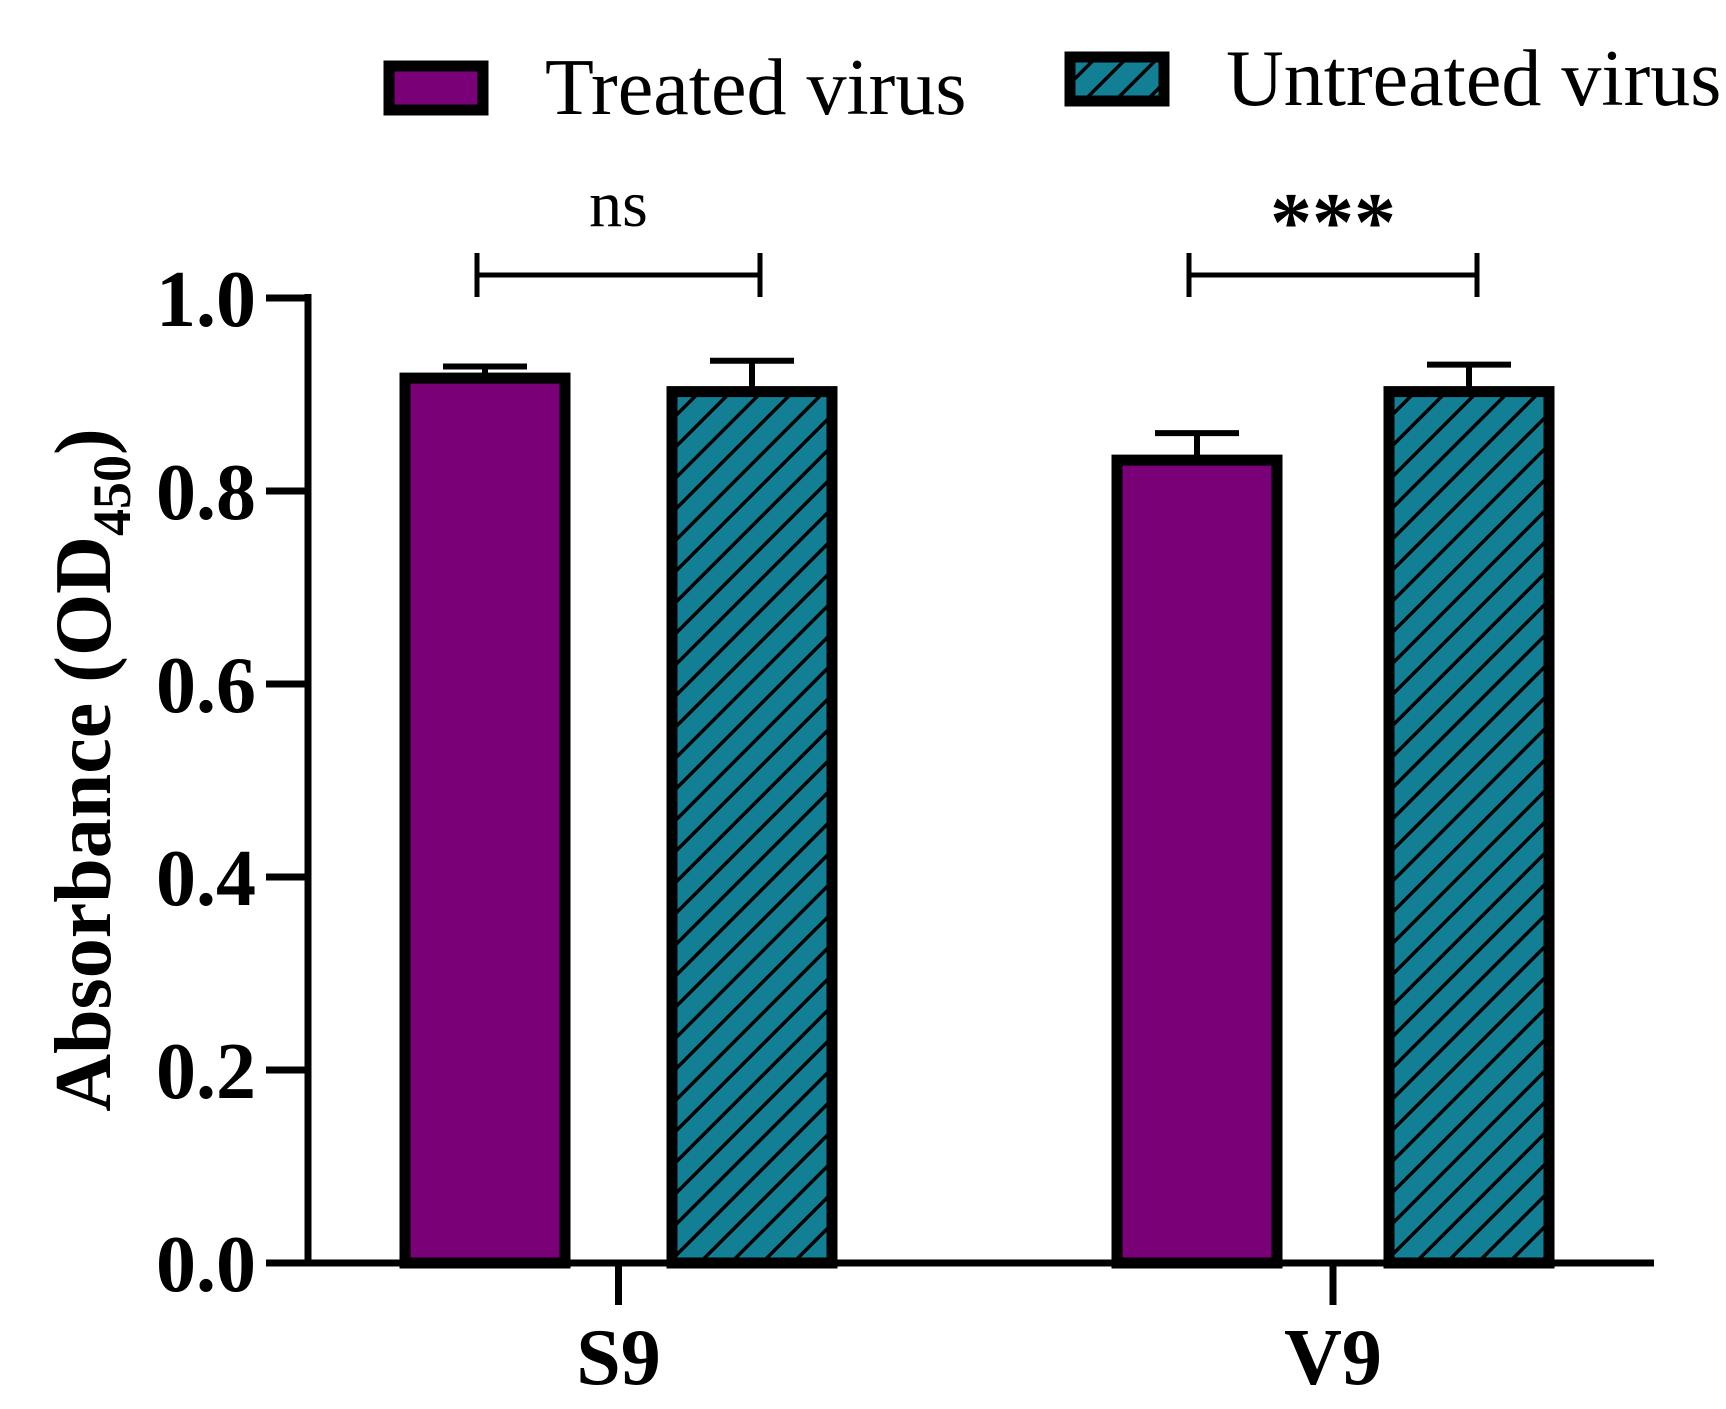  What do you see at coordinates (206, 686) in the screenshot?
I see `y-tick-label: 0.6` at bounding box center [206, 686].